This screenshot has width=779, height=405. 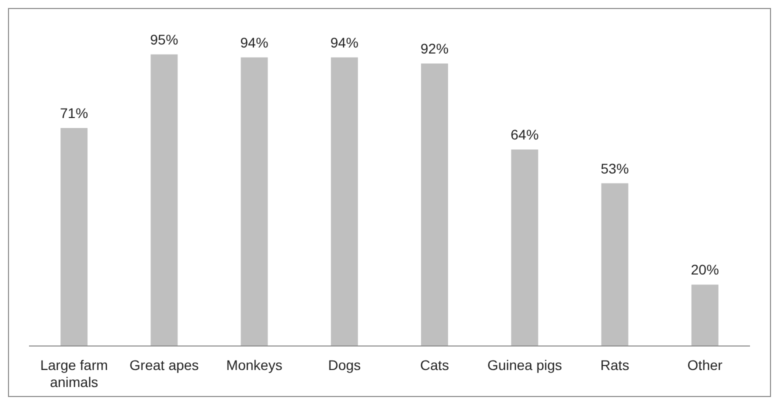 I want to click on data-label: 95%, so click(x=164, y=39).